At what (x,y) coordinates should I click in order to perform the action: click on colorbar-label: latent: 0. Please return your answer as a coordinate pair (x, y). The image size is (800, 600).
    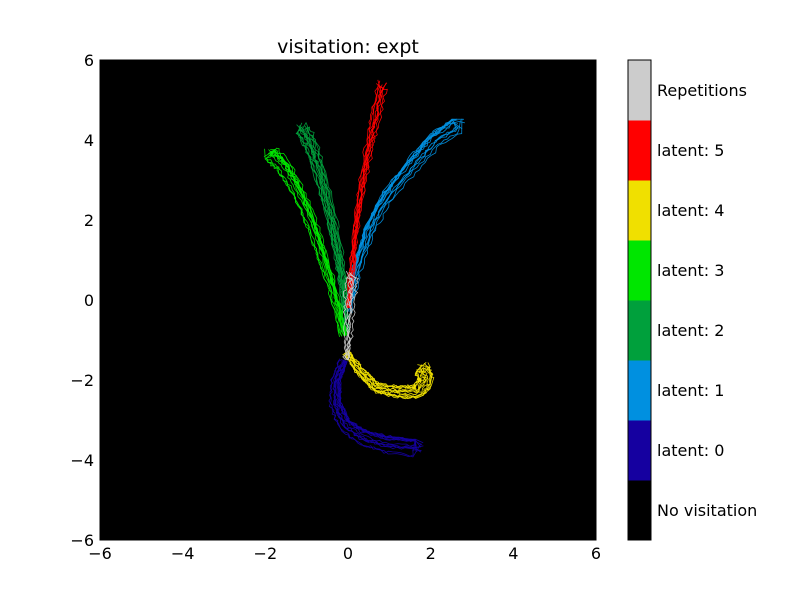
    Looking at the image, I should click on (690, 450).